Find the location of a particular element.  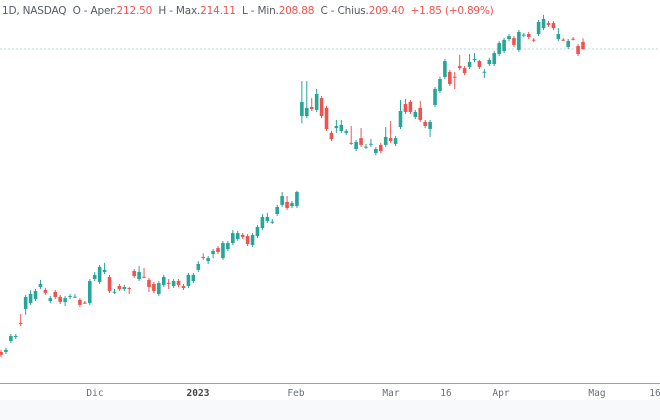

bottom-bar is located at coordinates (330, 410).